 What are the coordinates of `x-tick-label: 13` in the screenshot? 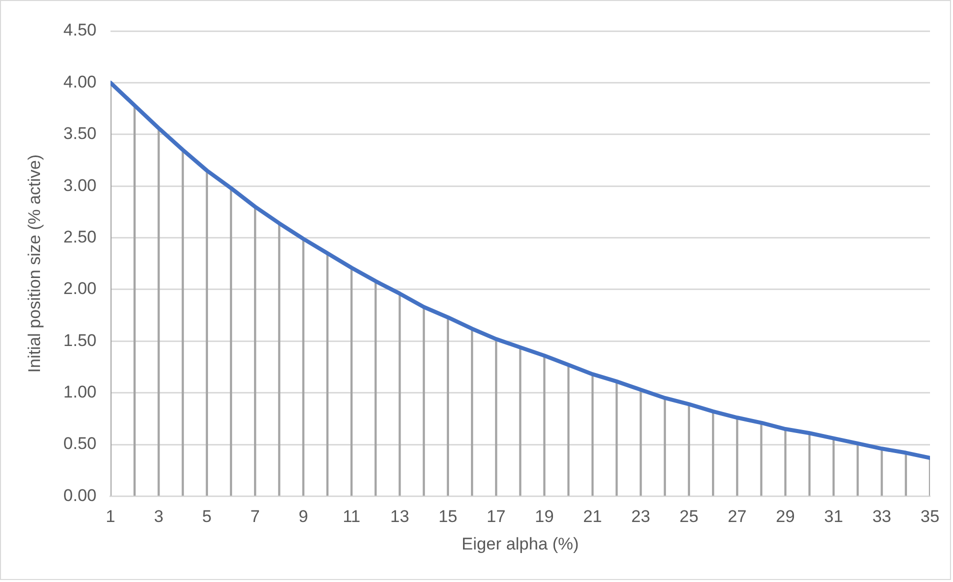 It's located at (400, 516).